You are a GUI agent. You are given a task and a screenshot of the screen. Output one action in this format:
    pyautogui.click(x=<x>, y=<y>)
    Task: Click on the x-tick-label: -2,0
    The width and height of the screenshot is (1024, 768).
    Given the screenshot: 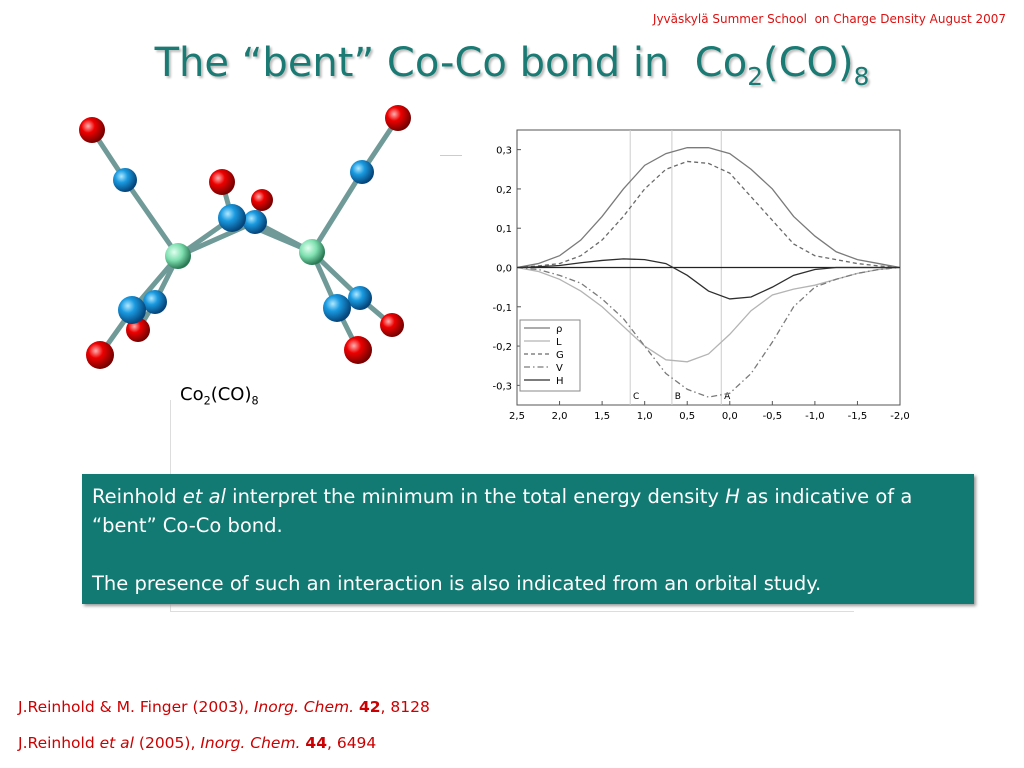 What is the action you would take?
    pyautogui.click(x=900, y=416)
    